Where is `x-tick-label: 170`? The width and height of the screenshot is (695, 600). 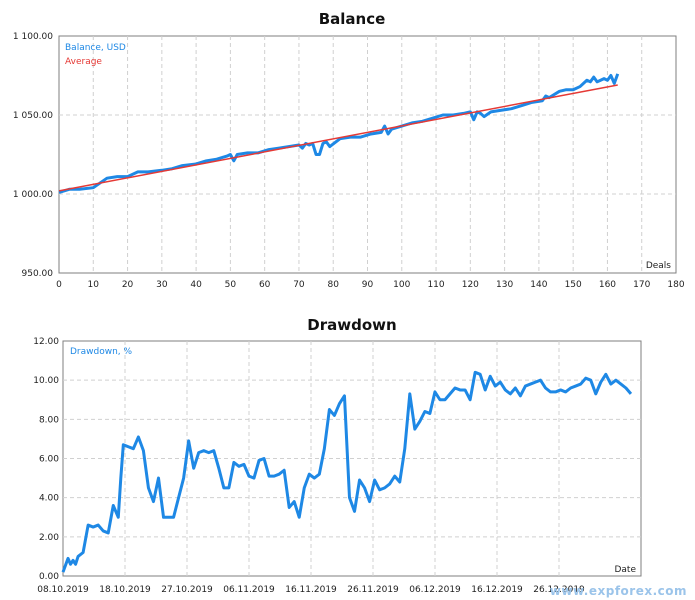
x-tick-label: 170 is located at coordinates (641, 285).